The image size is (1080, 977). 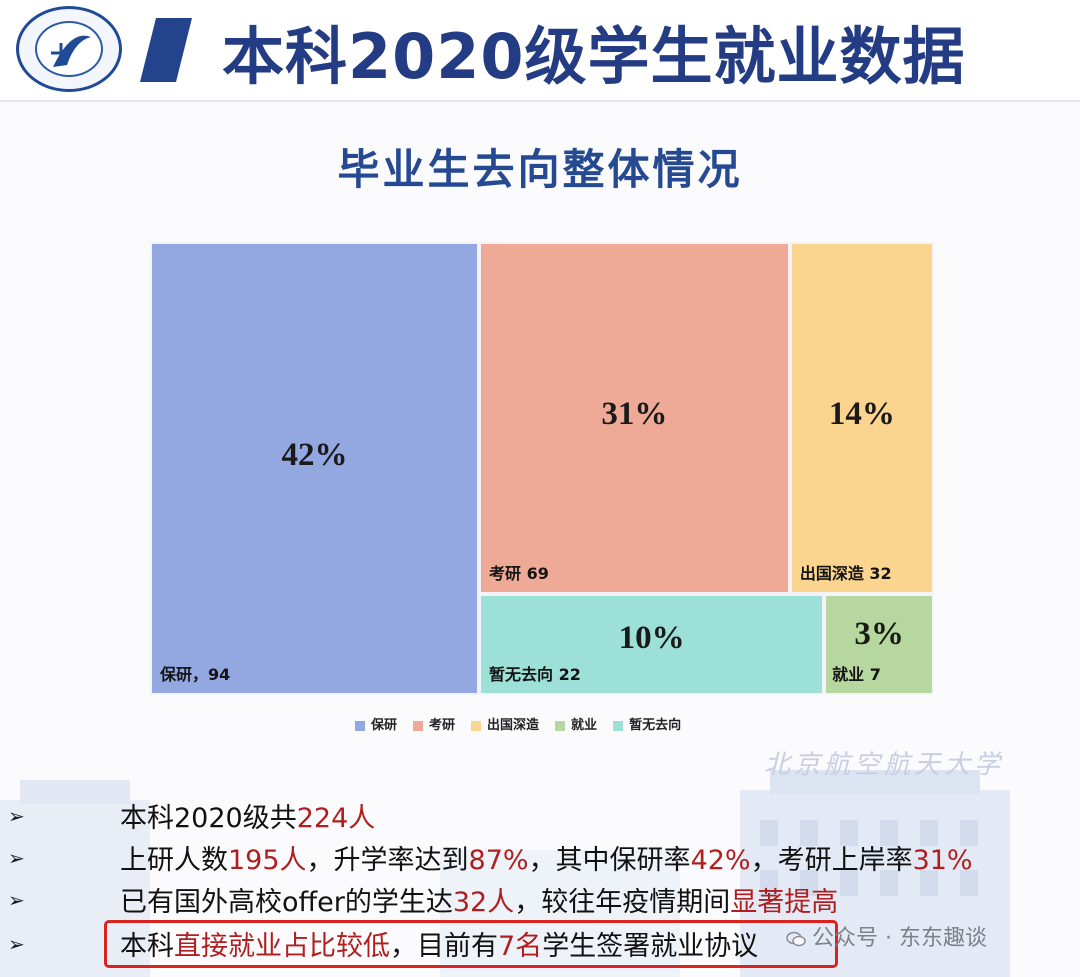 I want to click on title-accent-bar, so click(x=166, y=50).